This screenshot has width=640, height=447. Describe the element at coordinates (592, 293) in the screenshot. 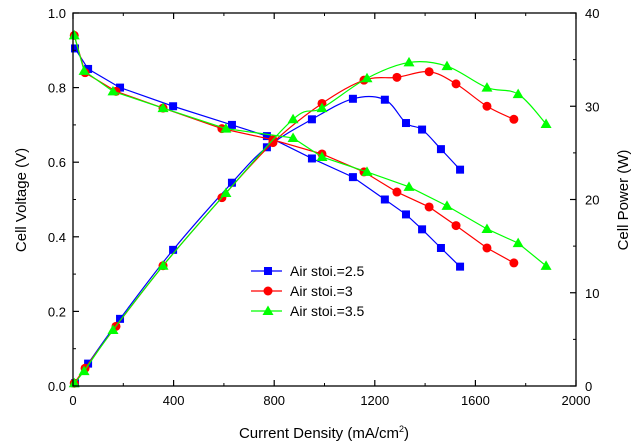

I see `y2-tick-label: 10` at that location.